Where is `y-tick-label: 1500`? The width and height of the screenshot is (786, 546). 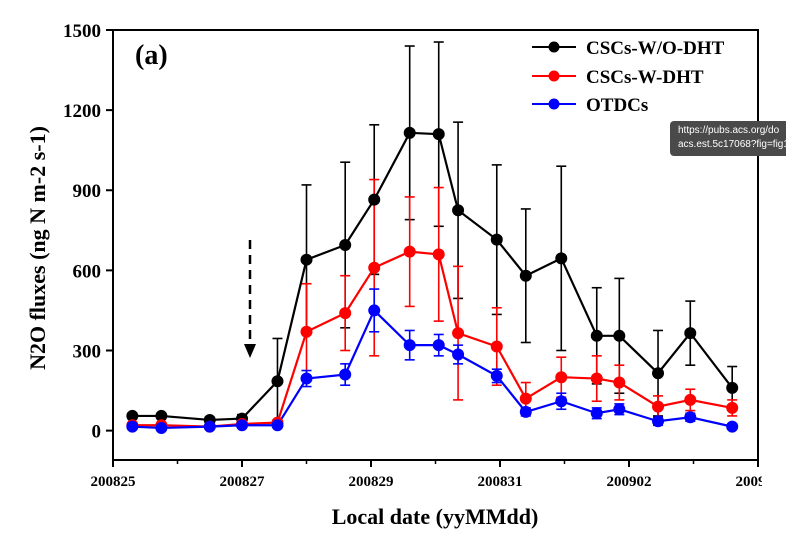 y-tick-label: 1500 is located at coordinates (82, 31).